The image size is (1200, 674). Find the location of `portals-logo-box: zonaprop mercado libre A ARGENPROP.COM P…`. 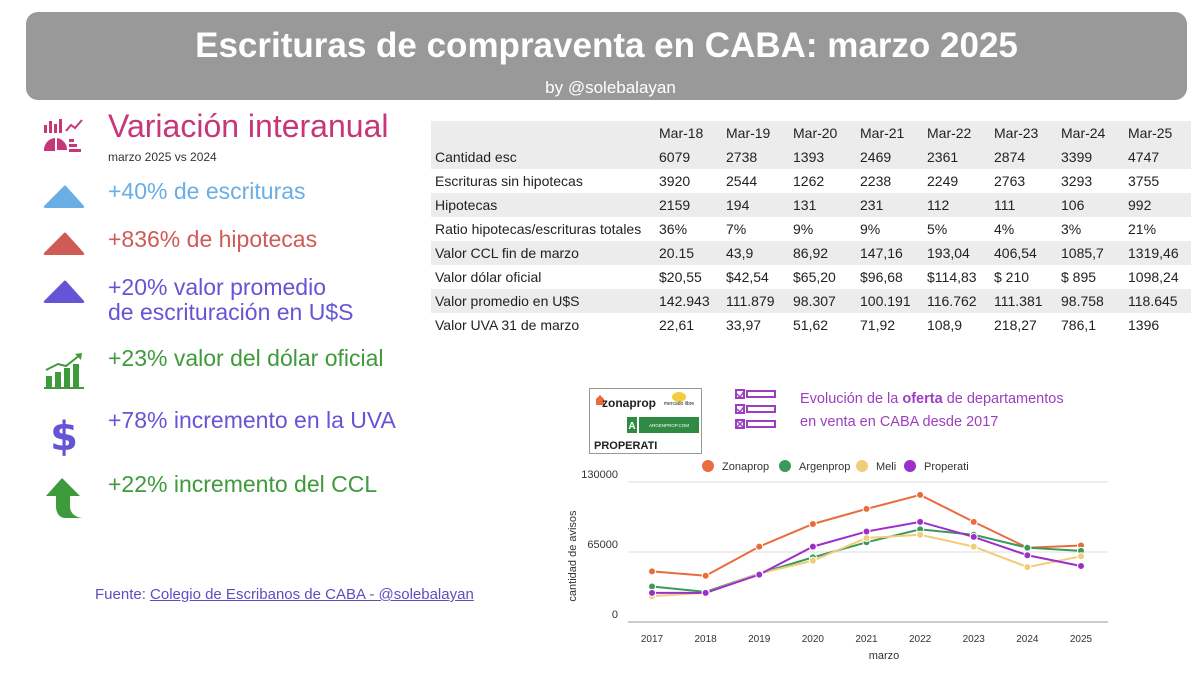

portals-logo-box: zonaprop mercado libre A ARGENPROP.COM P… is located at coordinates (645, 421).